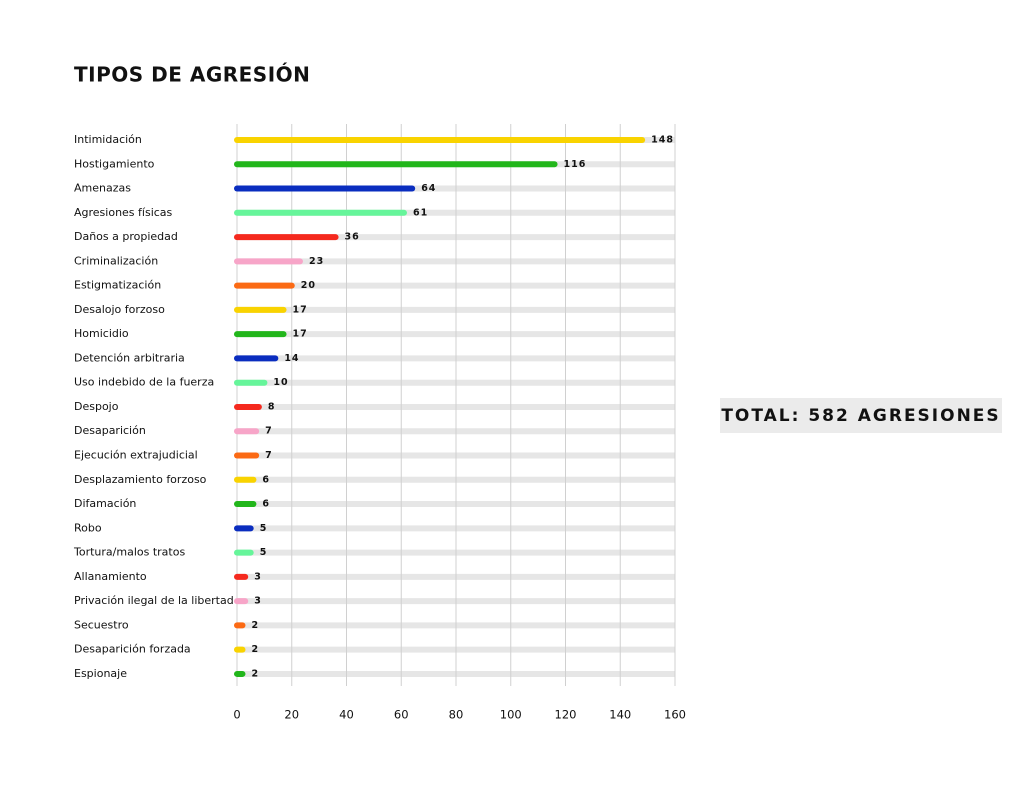 The width and height of the screenshot is (1024, 798). Describe the element at coordinates (144, 382) in the screenshot. I see `category-label: Uso indebido de la fuerza` at that location.